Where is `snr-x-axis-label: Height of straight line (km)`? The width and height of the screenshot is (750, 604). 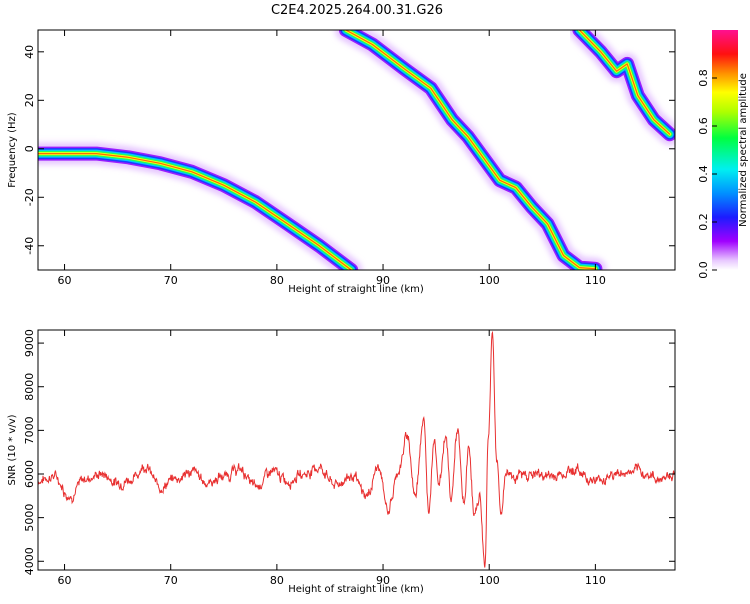
snr-x-axis-label: Height of straight line (km) is located at coordinates (356, 589).